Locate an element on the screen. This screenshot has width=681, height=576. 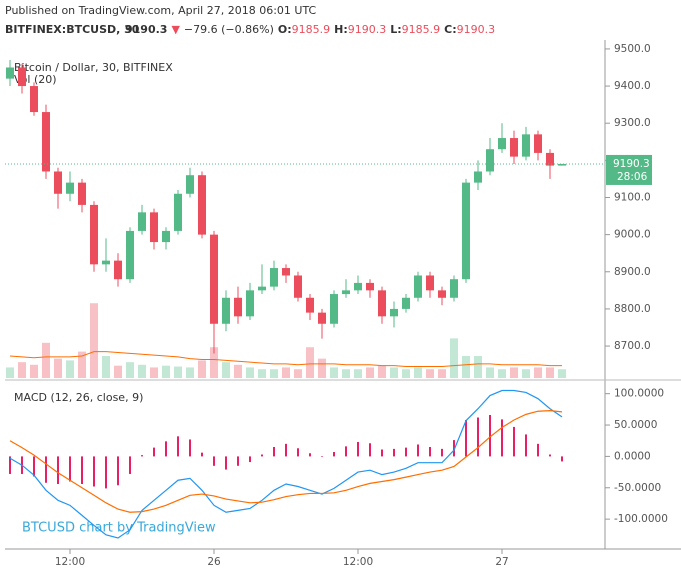
last-price-label: 9190.3 is located at coordinates (631, 164).